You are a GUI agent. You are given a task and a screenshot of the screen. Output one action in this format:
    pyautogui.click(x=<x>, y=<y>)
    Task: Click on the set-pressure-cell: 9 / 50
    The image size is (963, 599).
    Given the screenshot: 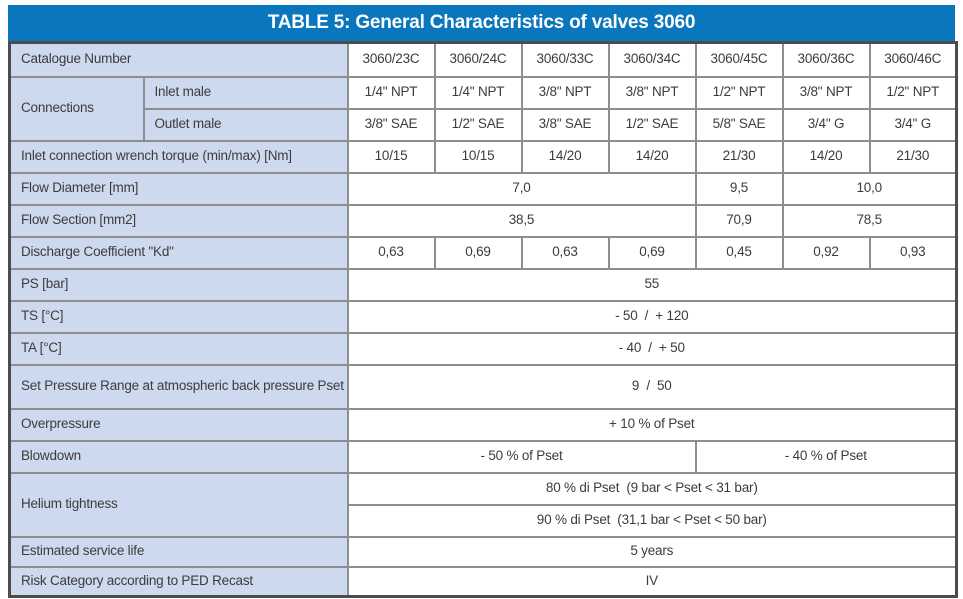 What is the action you would take?
    pyautogui.click(x=652, y=386)
    